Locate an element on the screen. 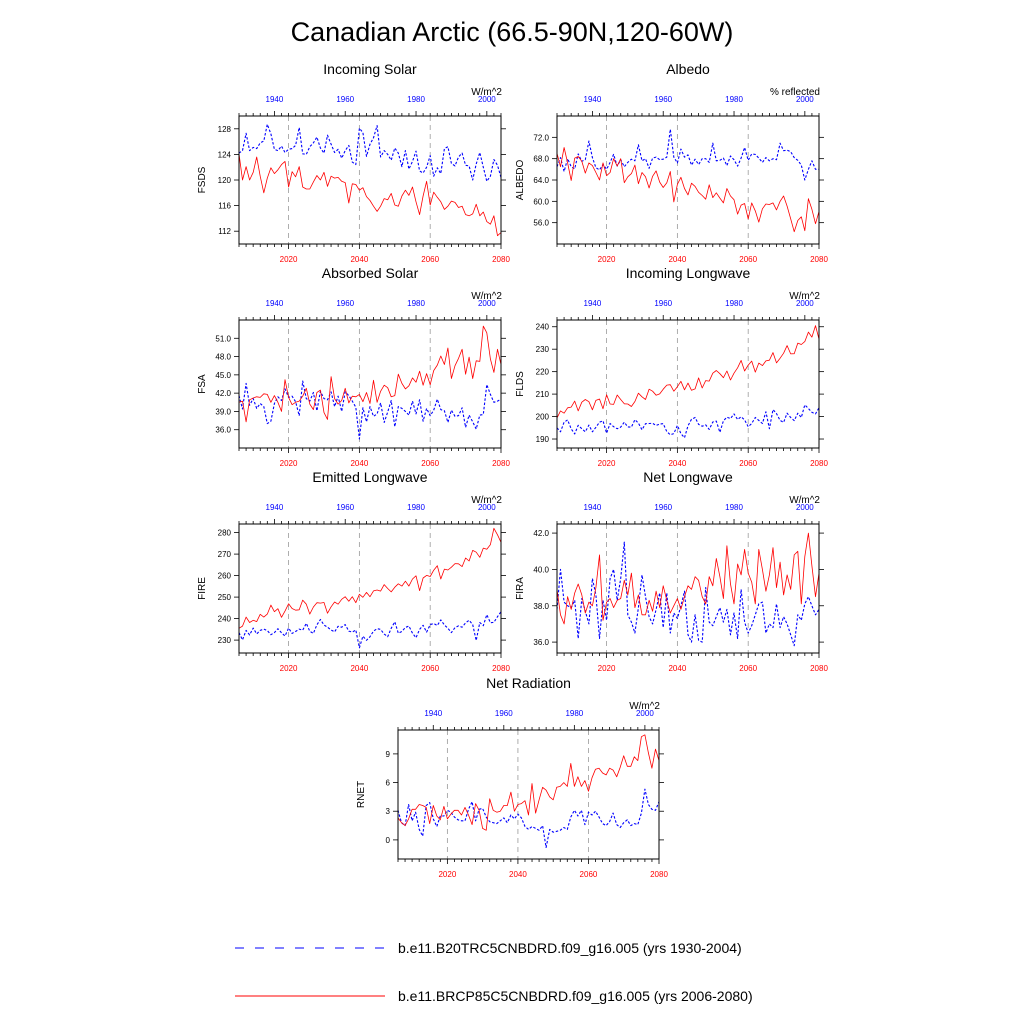 This screenshot has width=1024, height=1024. figure-title: Canadian Arctic (66.5-90N,120-60W) is located at coordinates (512, 32).